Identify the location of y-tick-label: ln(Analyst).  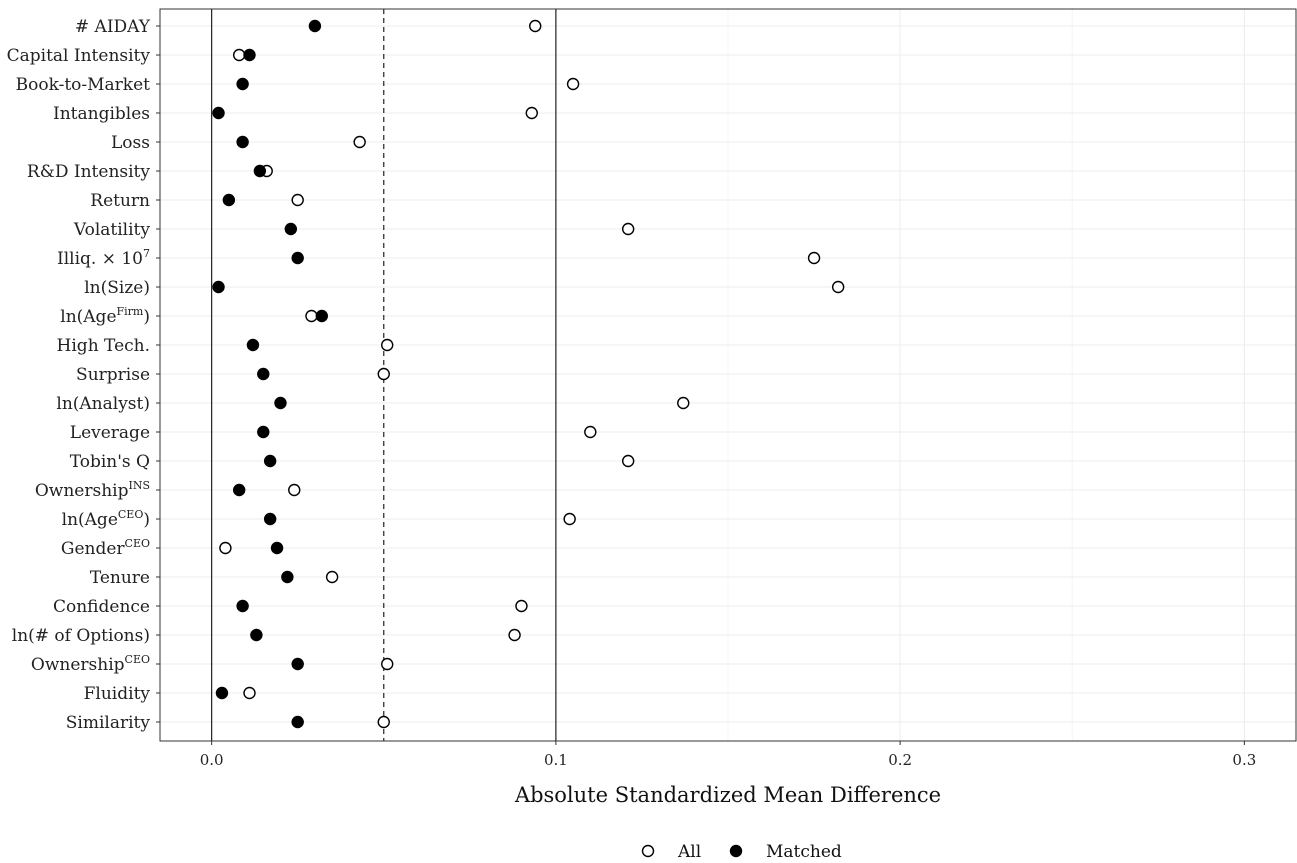
(103, 404).